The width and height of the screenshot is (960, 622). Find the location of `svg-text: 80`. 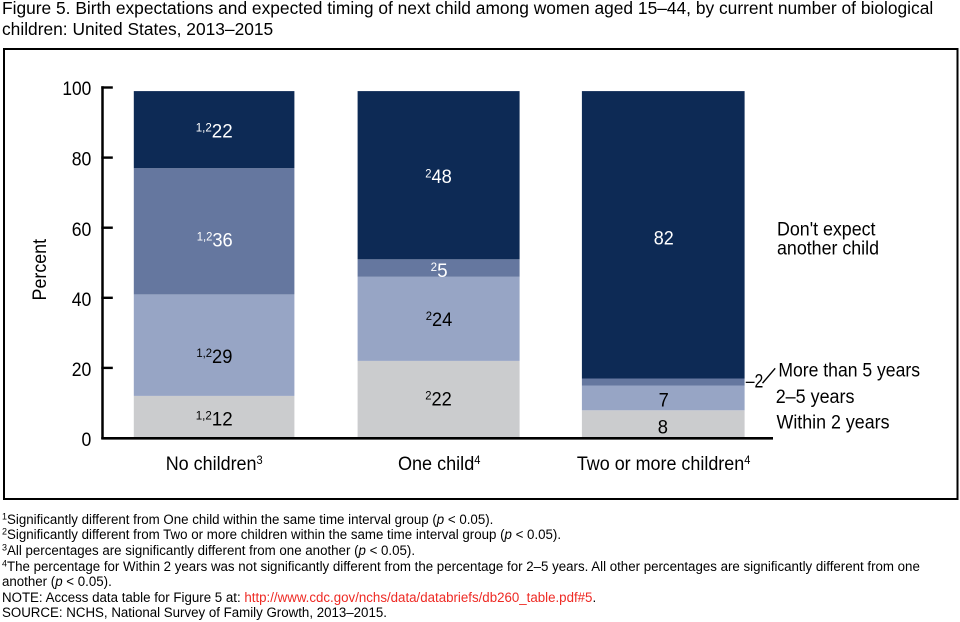

svg-text: 80 is located at coordinates (82, 160).